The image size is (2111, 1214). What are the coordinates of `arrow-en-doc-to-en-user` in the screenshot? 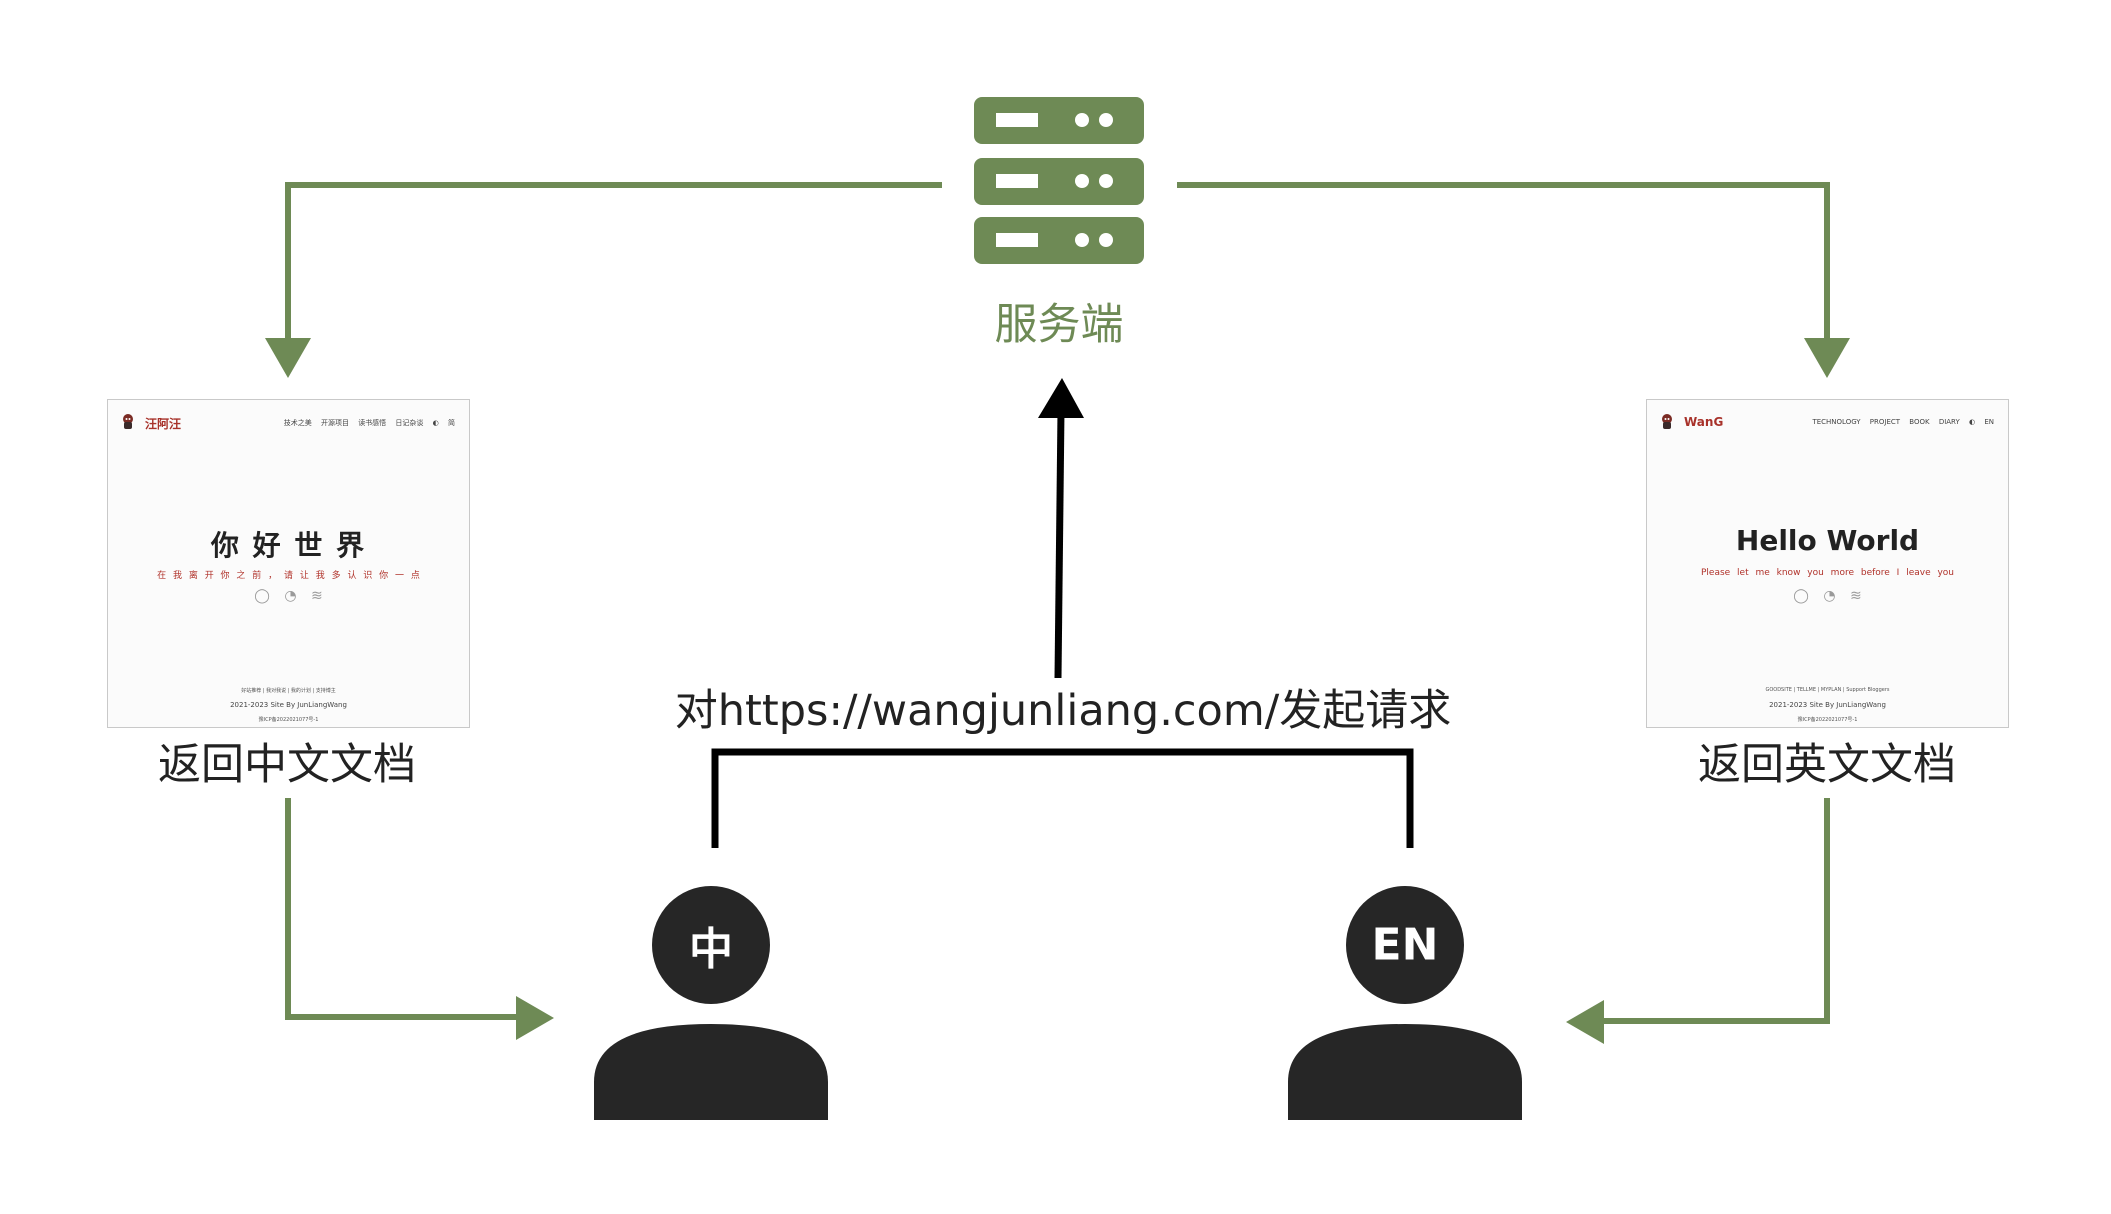 It's located at (1698, 921).